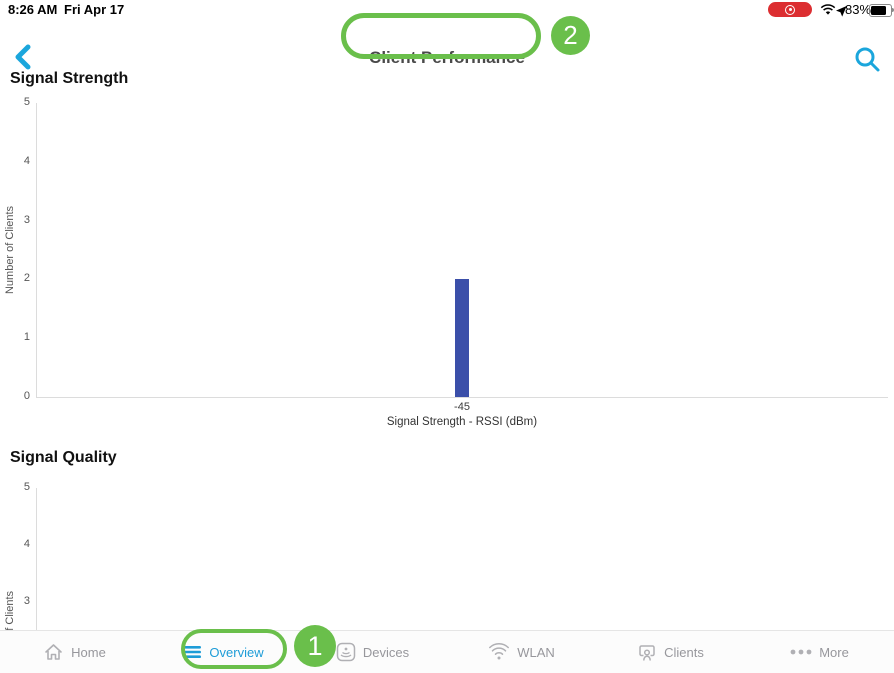 This screenshot has height=673, width=894. I want to click on back-button, so click(26, 58).